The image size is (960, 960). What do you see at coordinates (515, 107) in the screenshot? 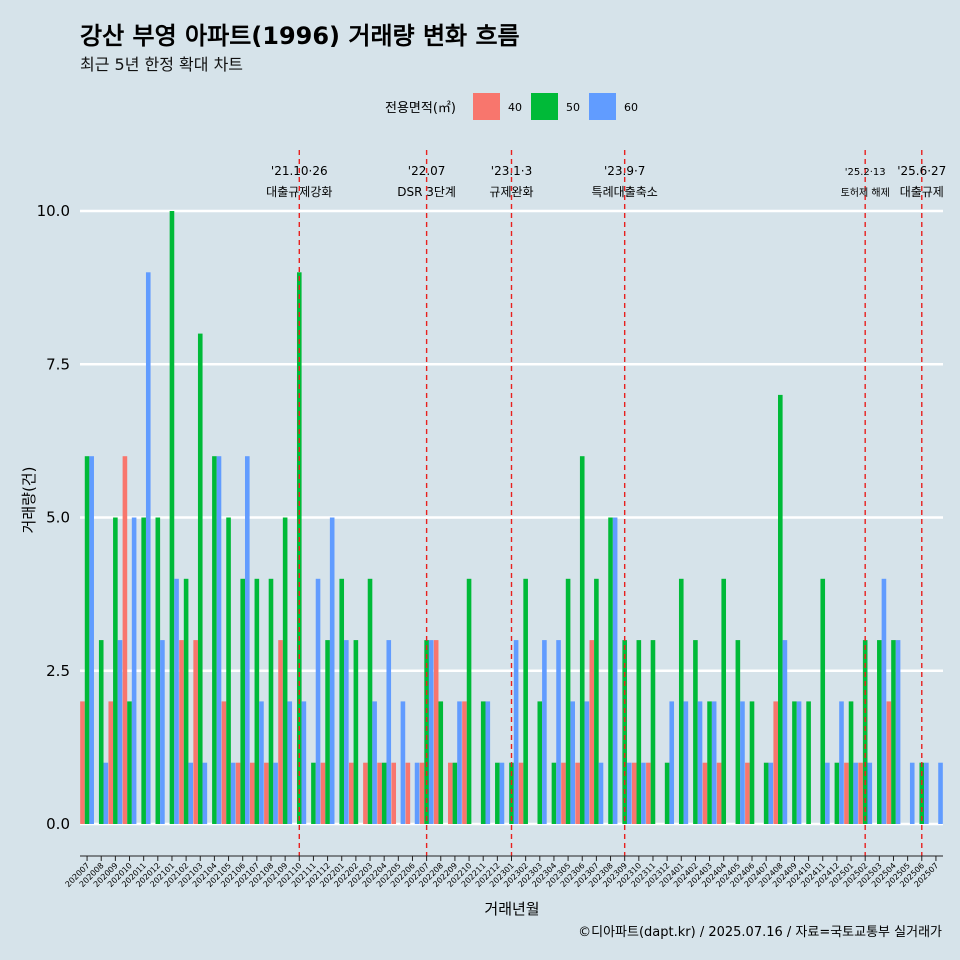
I see `legend-label-40: 40` at bounding box center [515, 107].